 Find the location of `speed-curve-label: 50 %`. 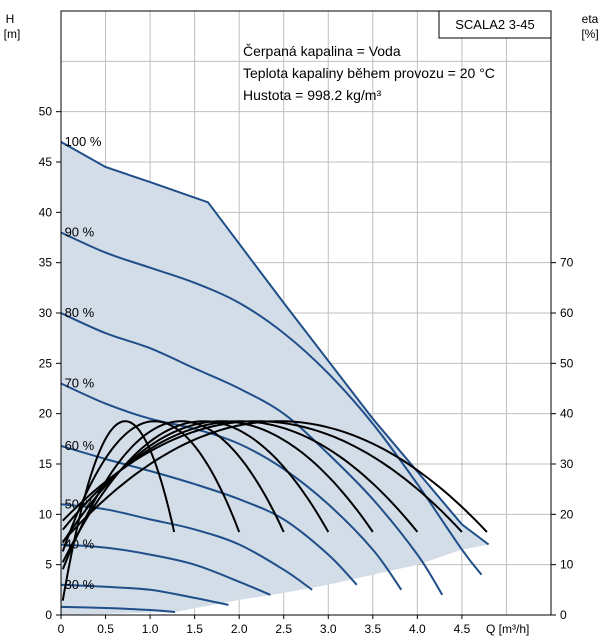

speed-curve-label: 50 % is located at coordinates (80, 503).